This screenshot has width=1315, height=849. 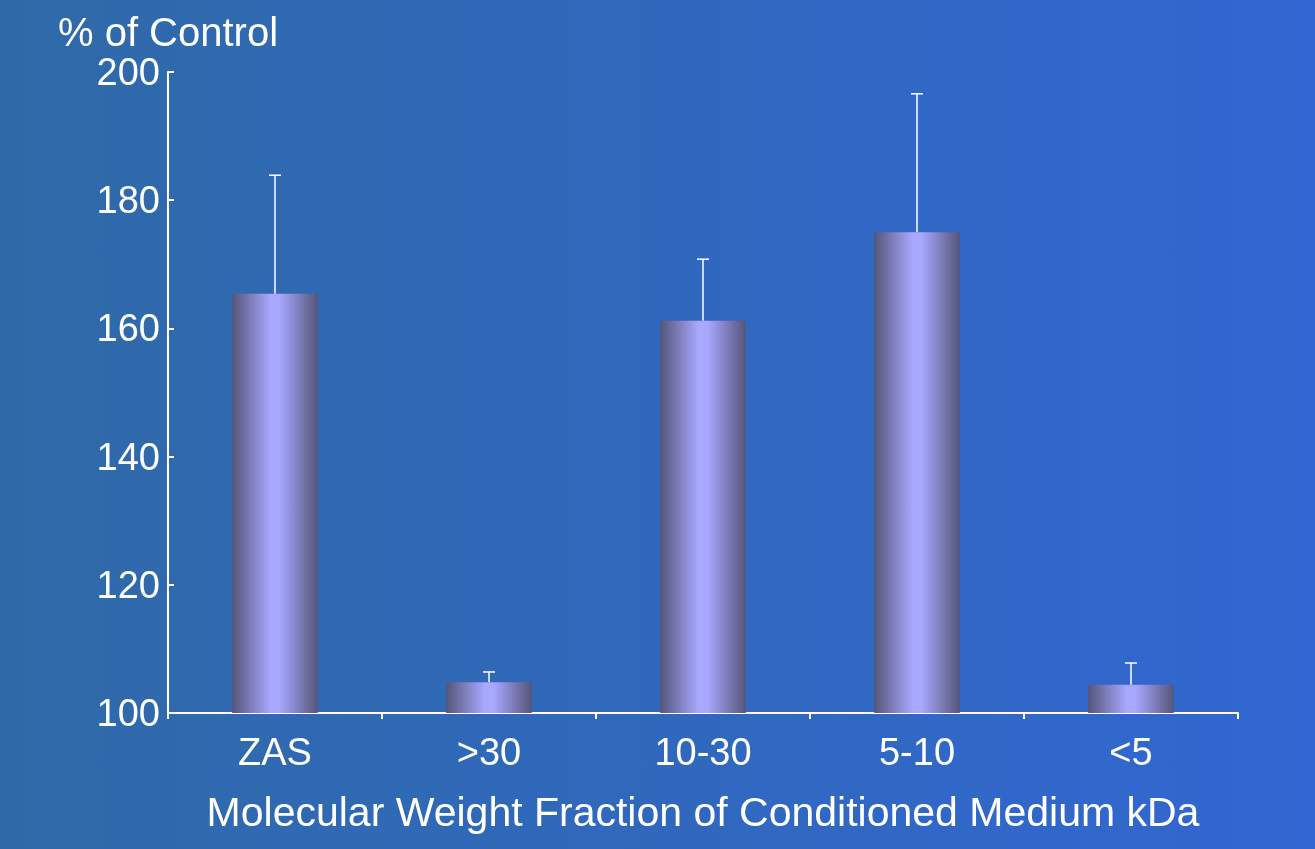 I want to click on x-tick-label: <5, so click(x=1131, y=752).